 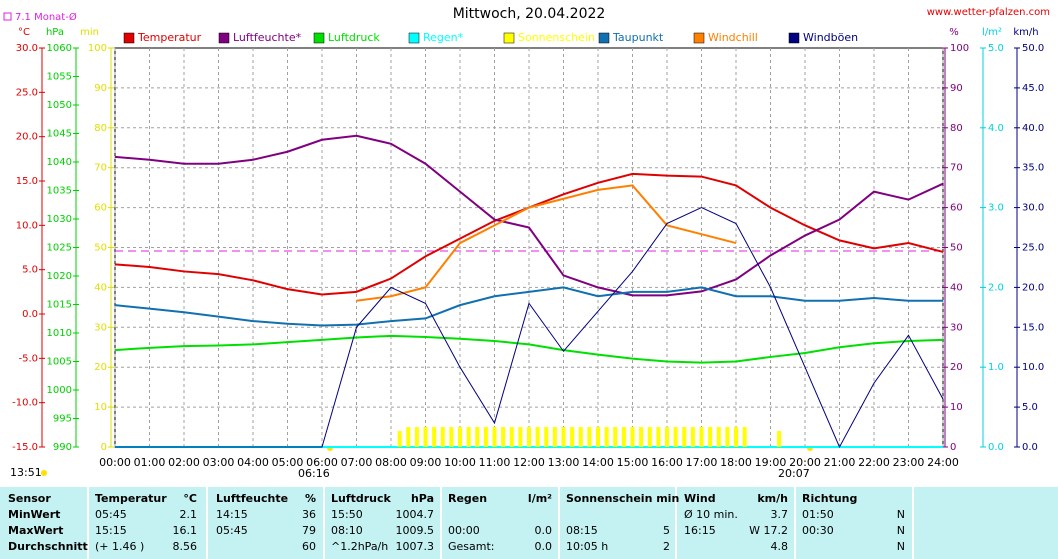 I want to click on legend-label: Windböen, so click(x=830, y=37).